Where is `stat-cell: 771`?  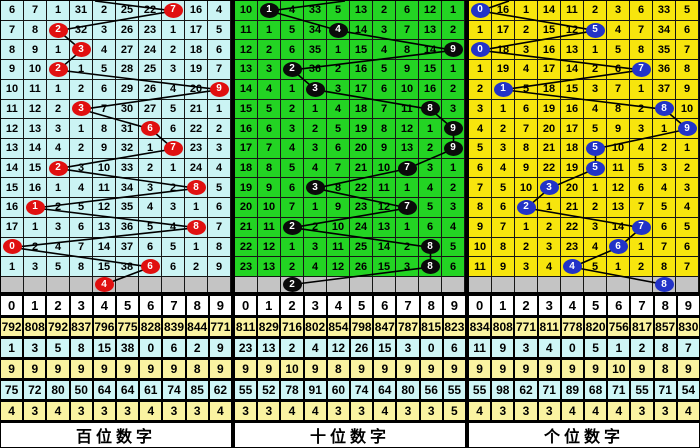 stat-cell: 771 is located at coordinates (220, 327).